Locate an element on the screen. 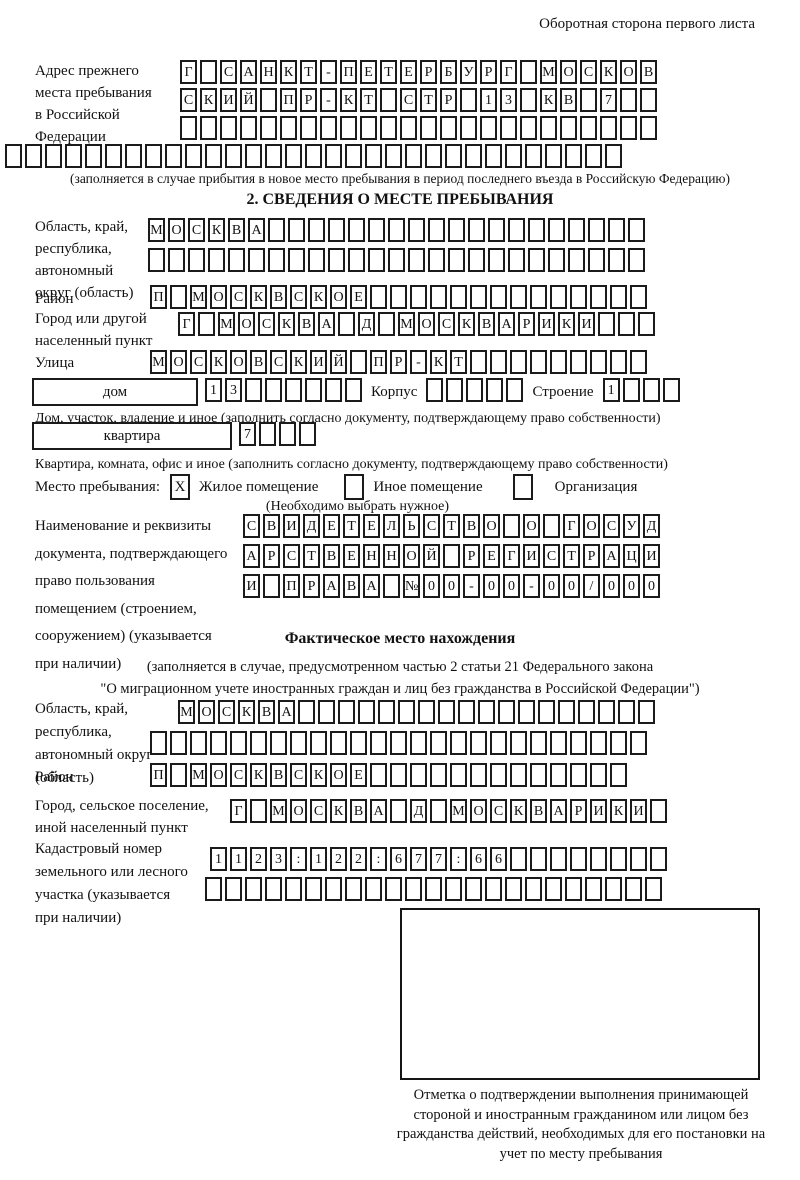 This screenshot has width=800, height=1180. char-cell: / is located at coordinates (591, 586).